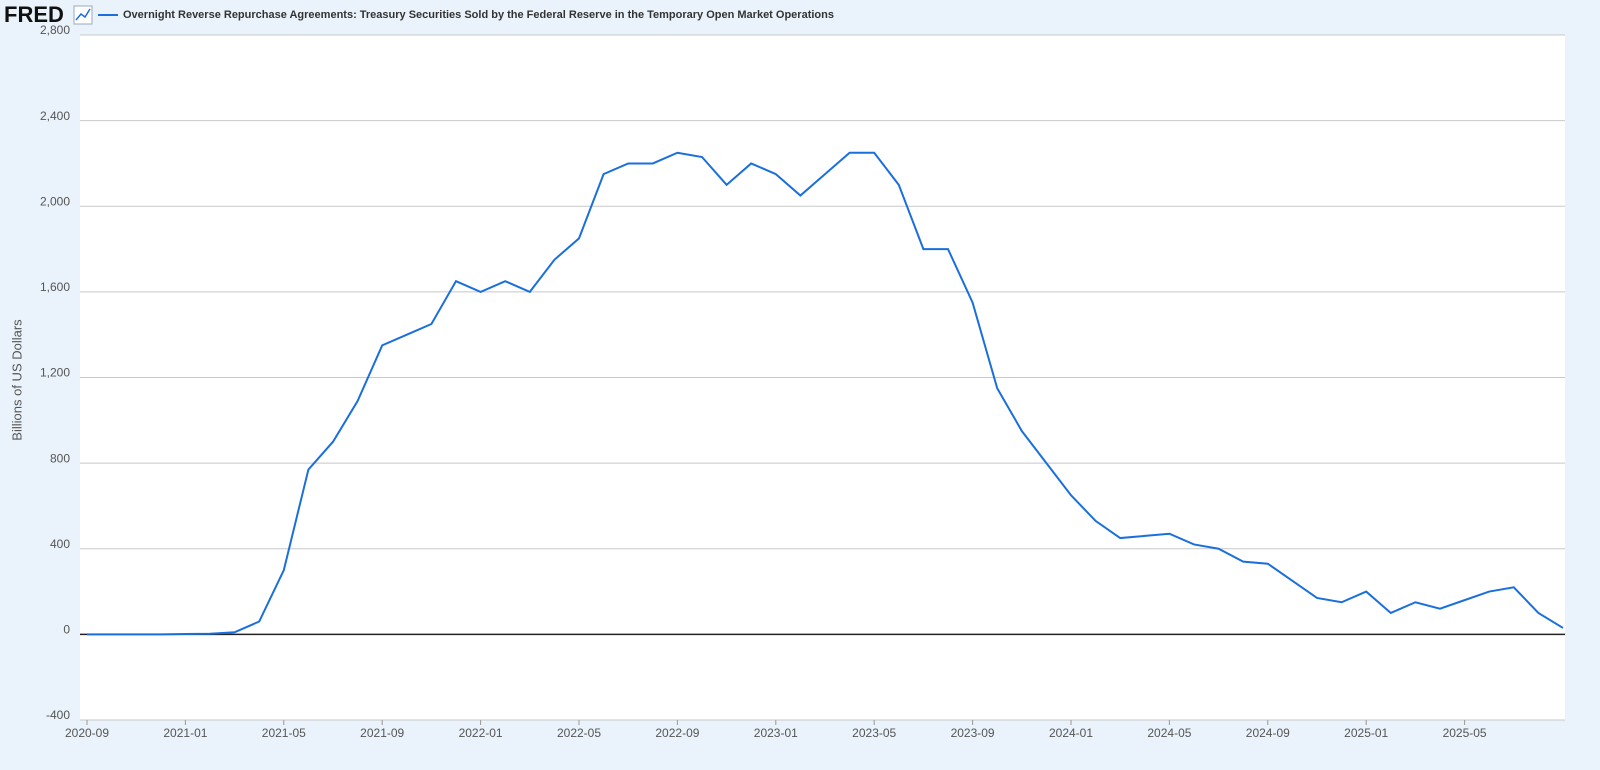 Image resolution: width=1600 pixels, height=770 pixels. Describe the element at coordinates (55, 373) in the screenshot. I see `y-tick-label: 1,200` at that location.